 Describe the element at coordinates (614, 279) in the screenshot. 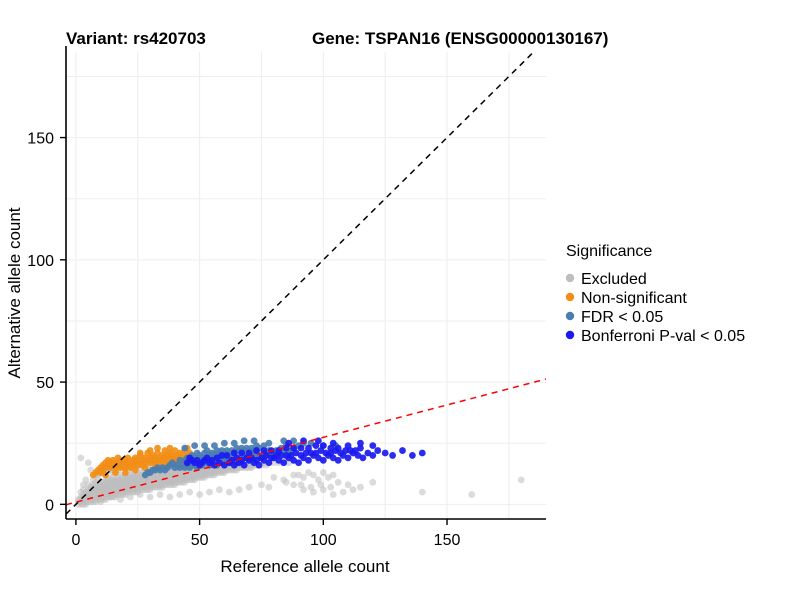

I see `legend-label: Excluded` at that location.